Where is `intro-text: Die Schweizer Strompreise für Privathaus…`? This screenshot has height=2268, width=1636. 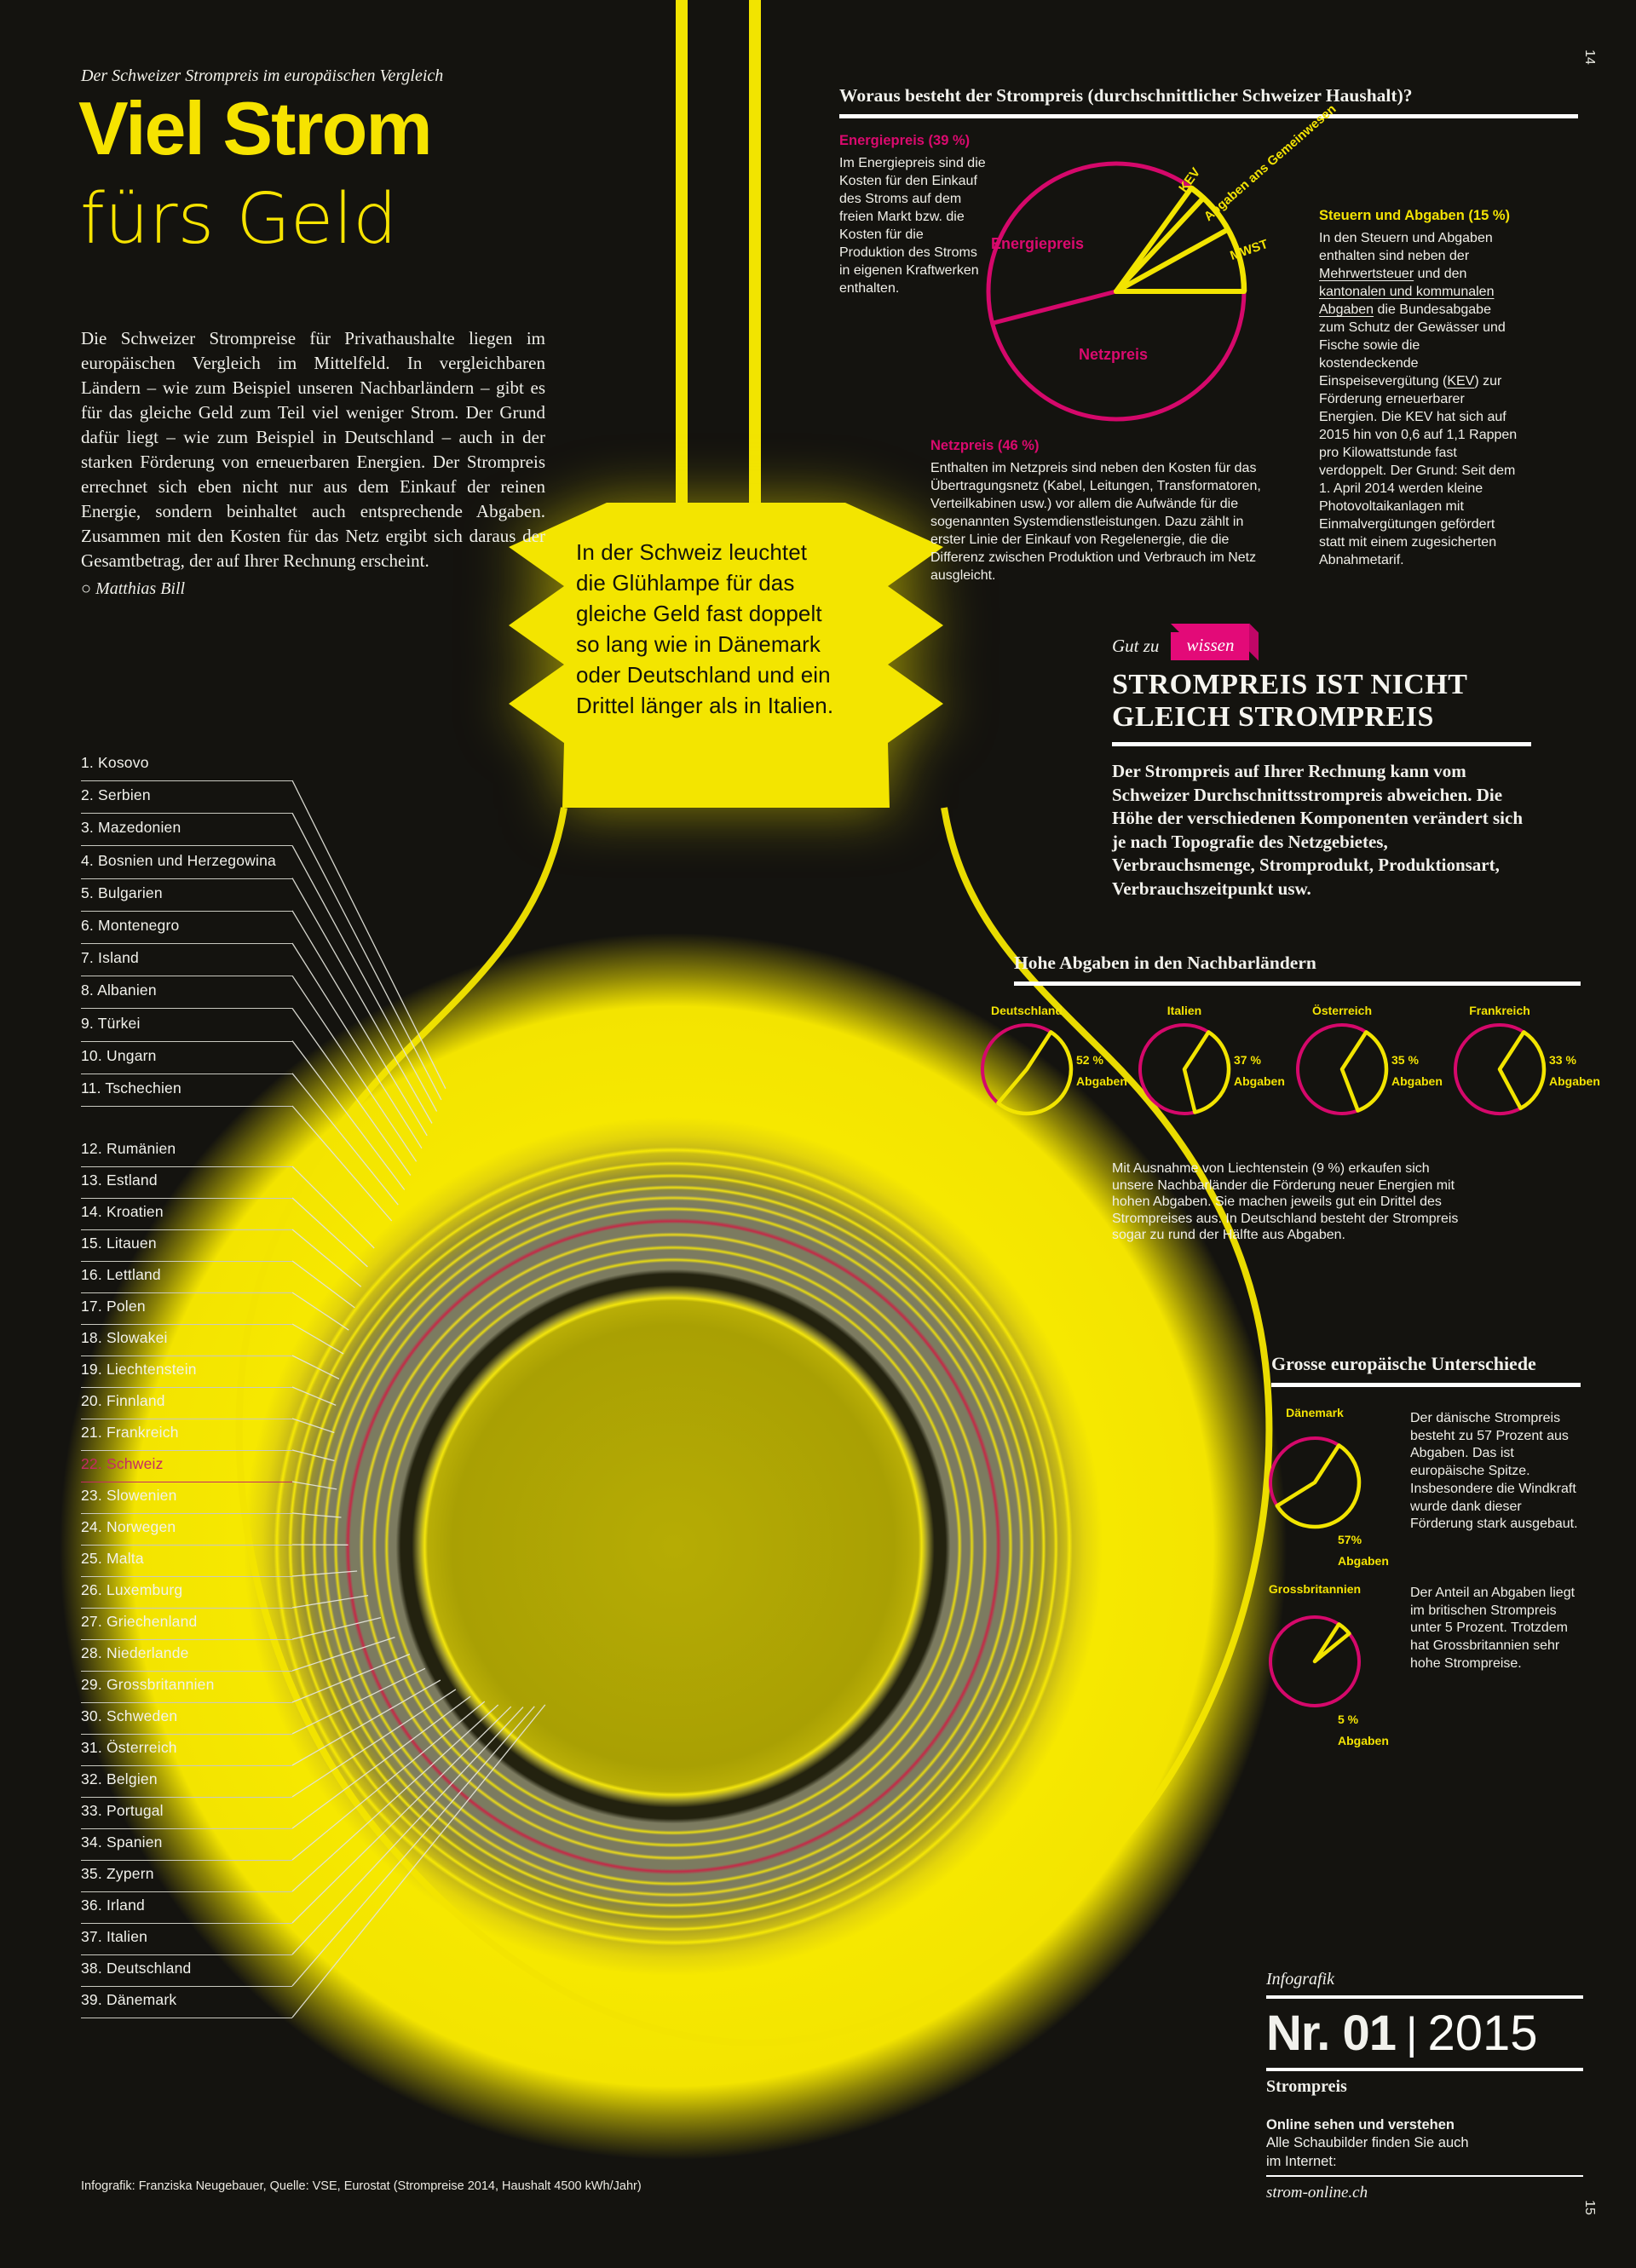
intro-text: Die Schweizer Strompreise für Privathaus… is located at coordinates (313, 450).